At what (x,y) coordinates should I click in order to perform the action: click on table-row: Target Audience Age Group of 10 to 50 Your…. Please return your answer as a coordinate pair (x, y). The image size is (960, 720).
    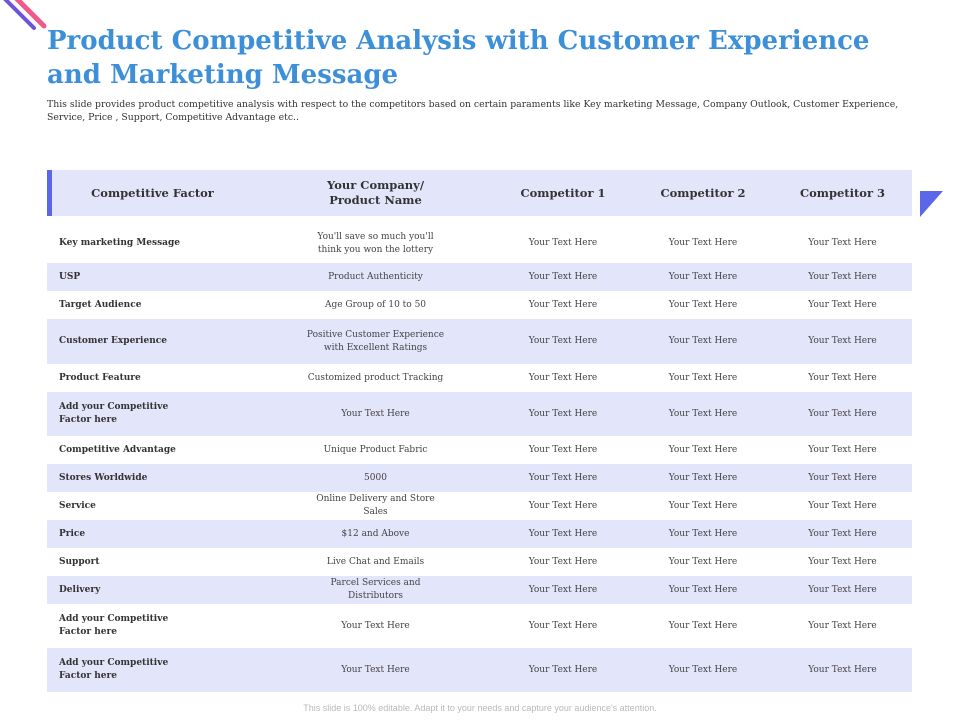
    Looking at the image, I should click on (479, 305).